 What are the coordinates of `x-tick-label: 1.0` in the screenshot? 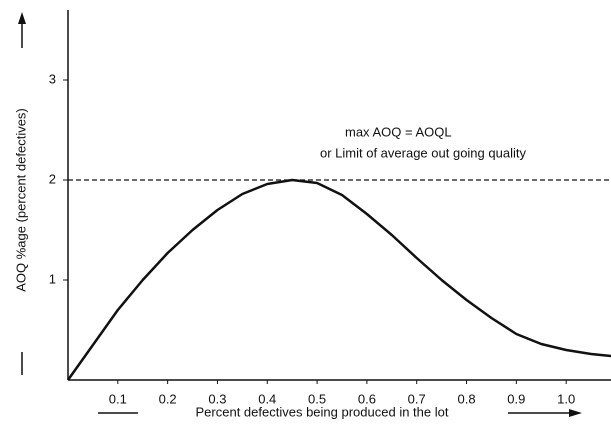 It's located at (566, 398).